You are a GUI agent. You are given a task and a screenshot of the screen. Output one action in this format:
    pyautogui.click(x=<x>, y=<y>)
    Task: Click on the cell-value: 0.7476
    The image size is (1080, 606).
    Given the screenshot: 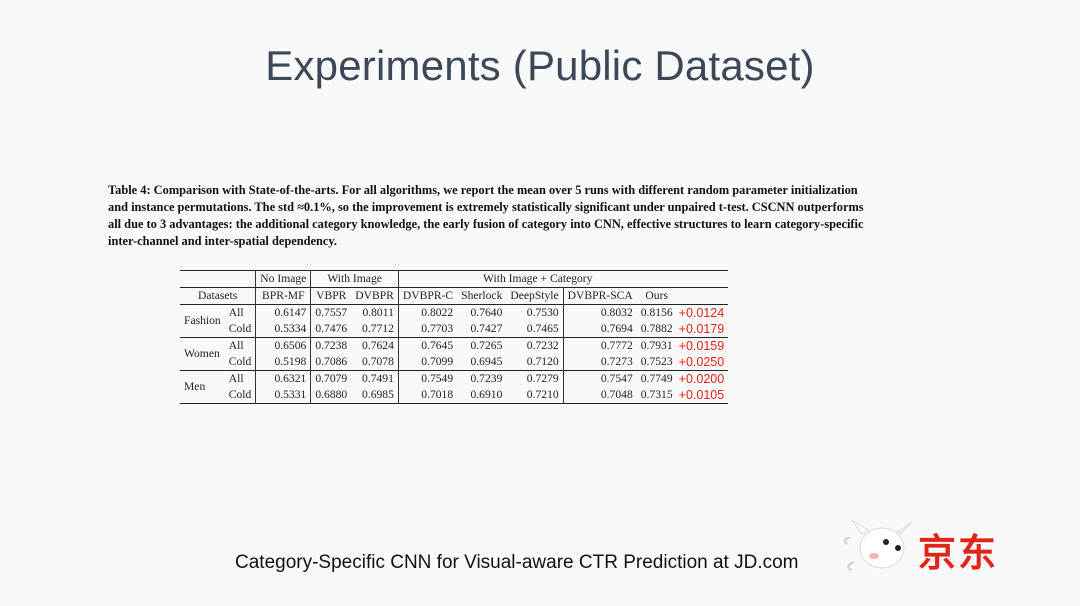 What is the action you would take?
    pyautogui.click(x=331, y=328)
    